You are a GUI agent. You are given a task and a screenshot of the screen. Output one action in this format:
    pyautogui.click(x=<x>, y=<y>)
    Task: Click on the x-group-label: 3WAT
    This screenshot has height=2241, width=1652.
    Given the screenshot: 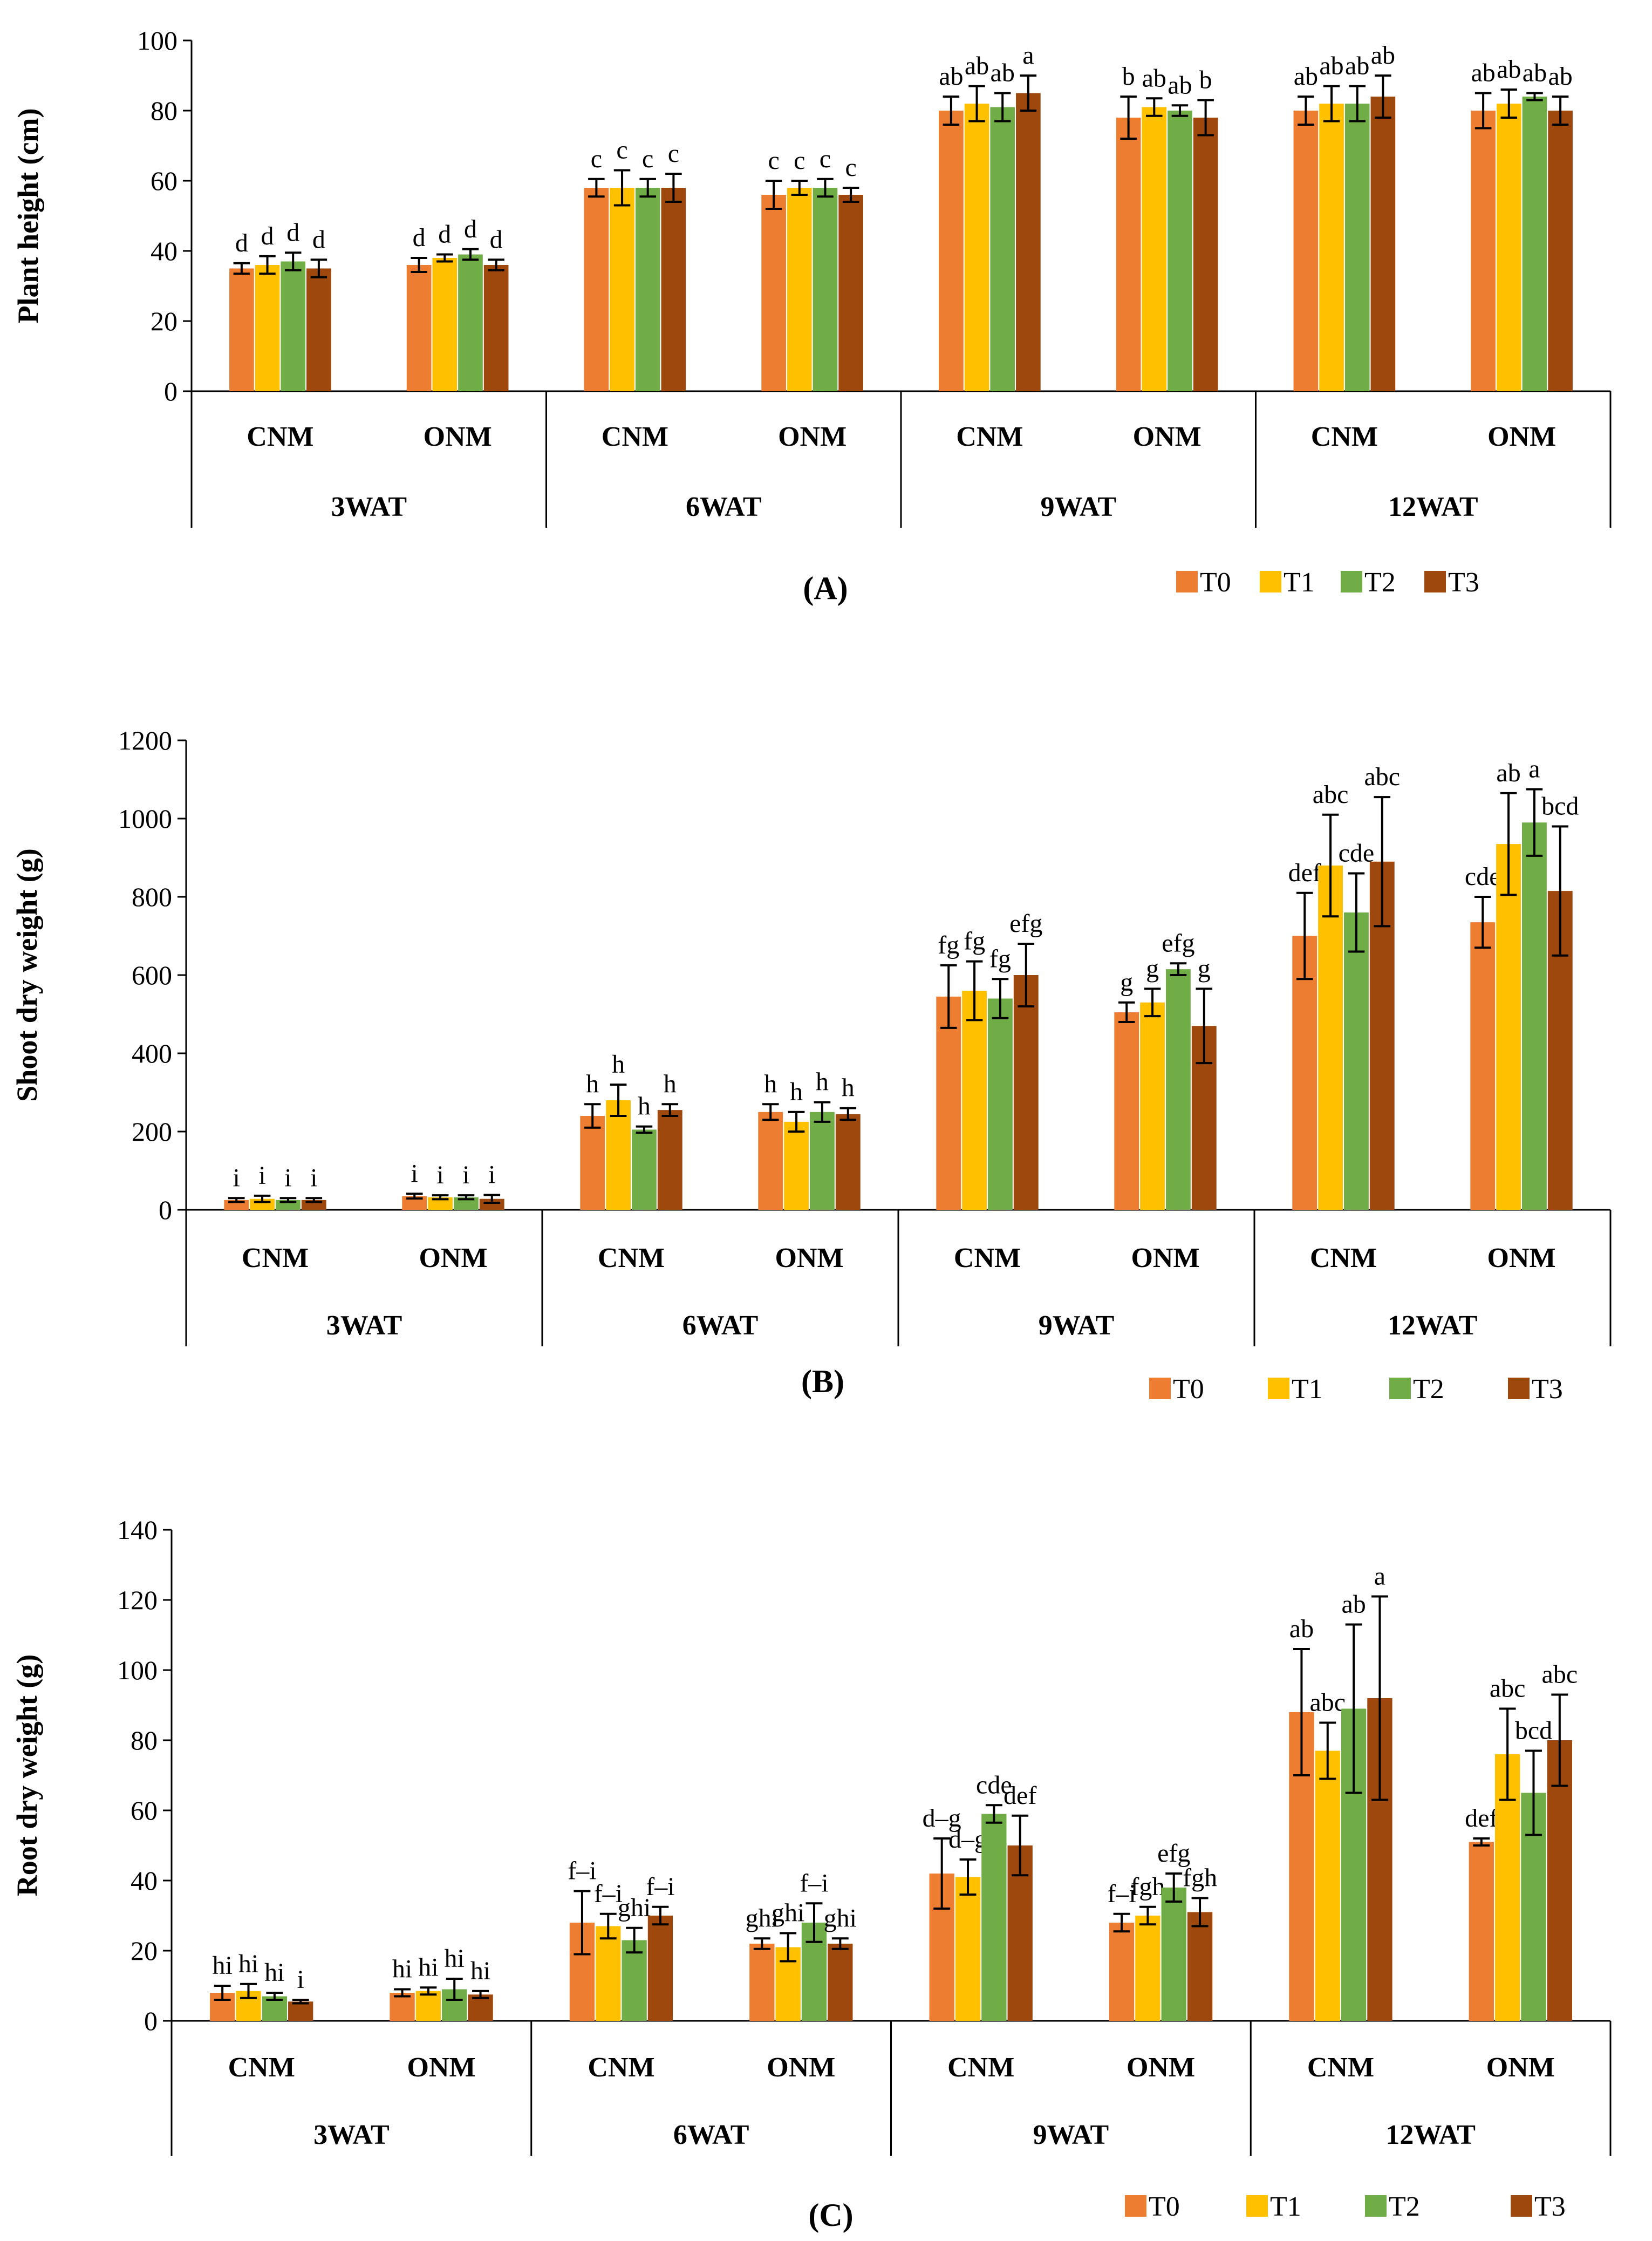 What is the action you would take?
    pyautogui.click(x=364, y=1325)
    